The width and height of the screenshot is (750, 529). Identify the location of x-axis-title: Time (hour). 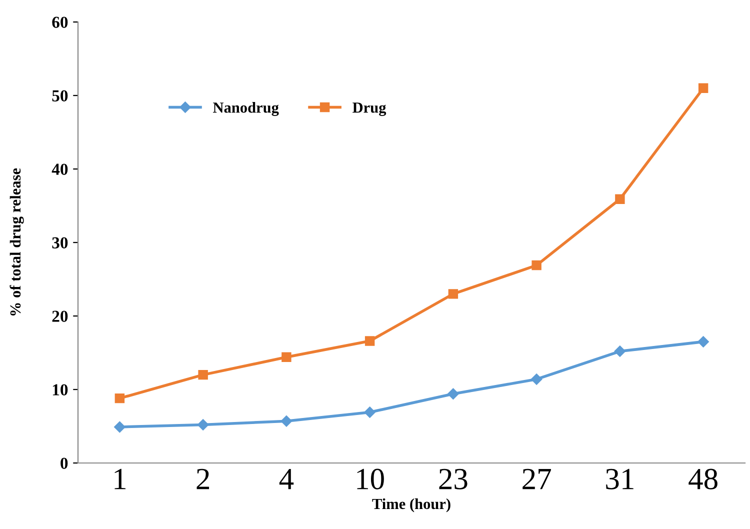
(411, 505).